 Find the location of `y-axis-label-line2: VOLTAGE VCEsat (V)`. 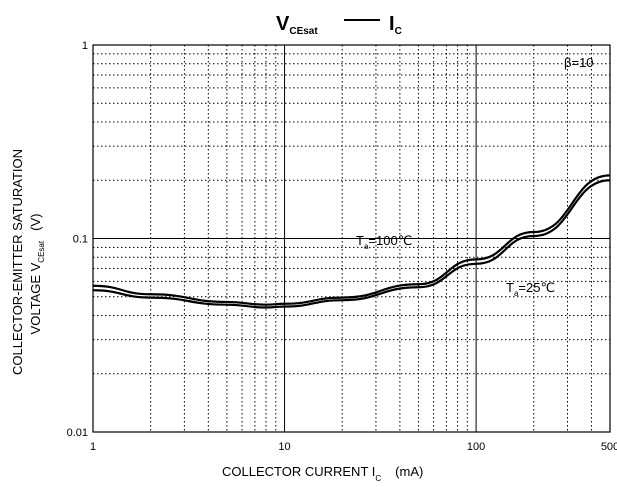

y-axis-label-line2: VOLTAGE VCEsat (V) is located at coordinates (37, 274).